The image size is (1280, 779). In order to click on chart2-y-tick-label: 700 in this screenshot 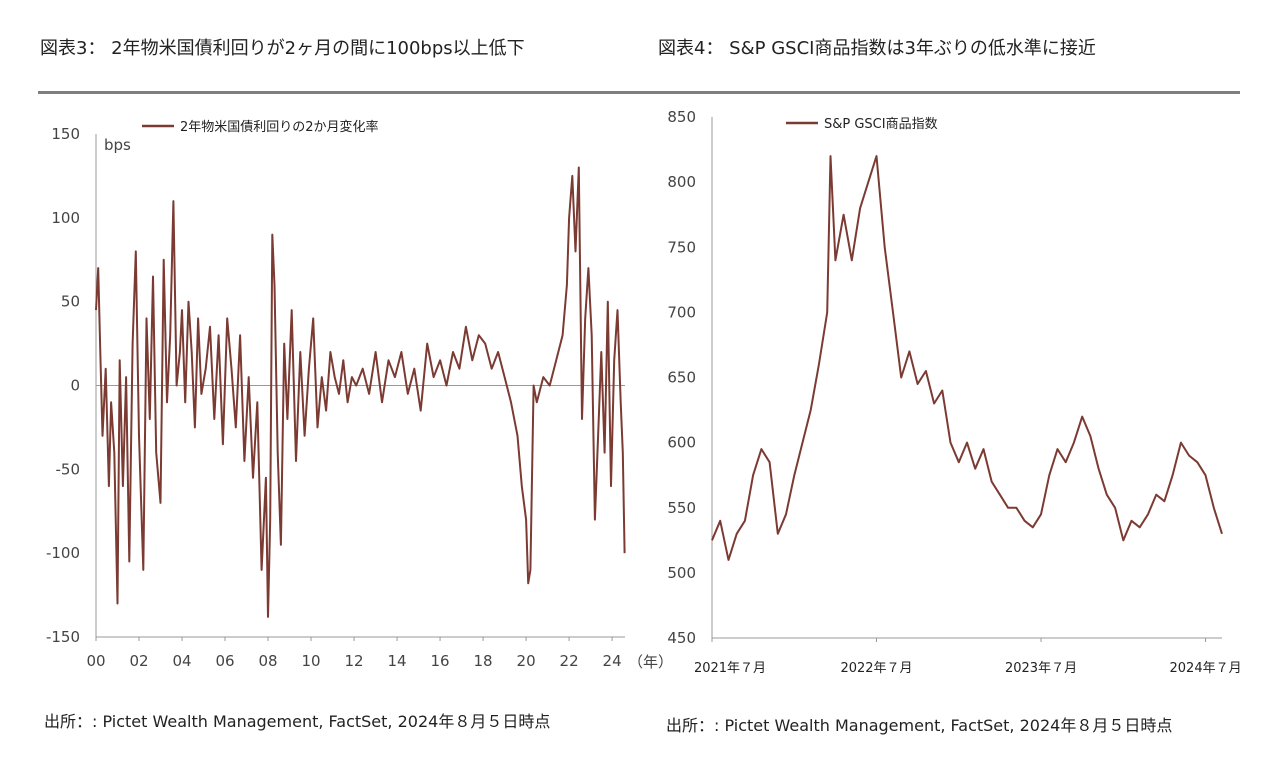, I will do `click(681, 312)`.